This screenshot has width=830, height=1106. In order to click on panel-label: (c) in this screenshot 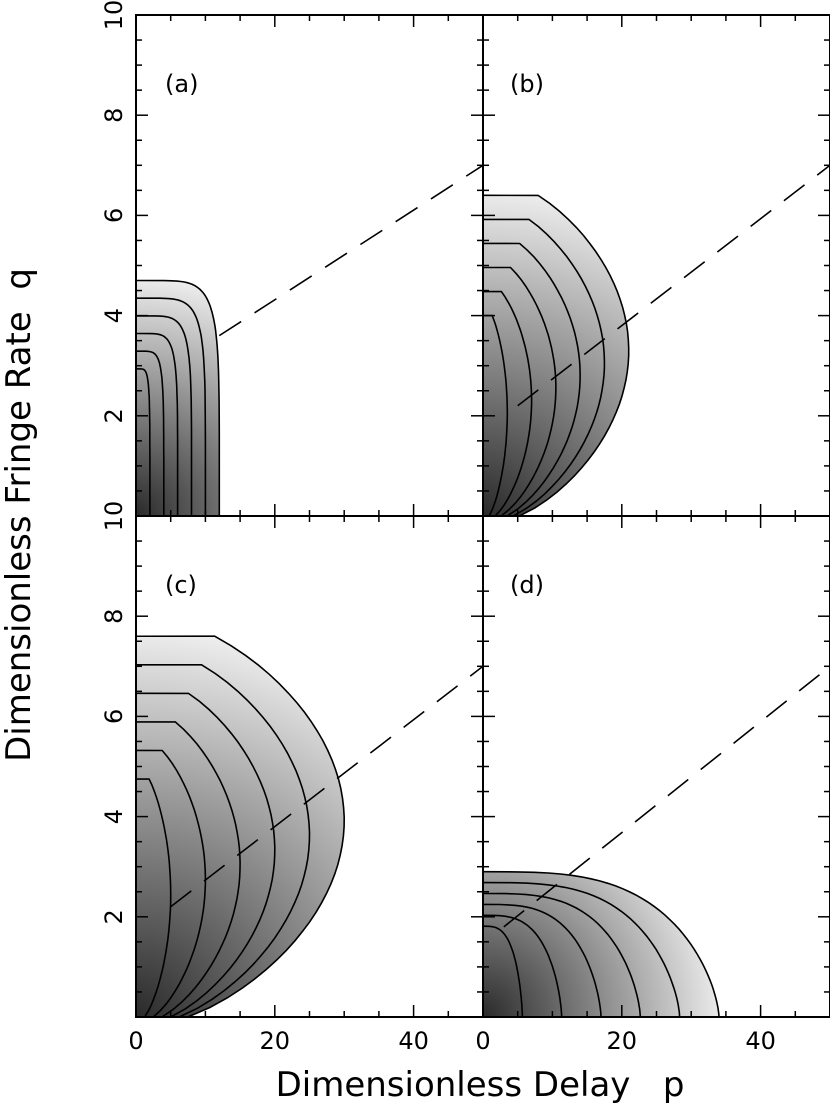, I will do `click(181, 585)`.